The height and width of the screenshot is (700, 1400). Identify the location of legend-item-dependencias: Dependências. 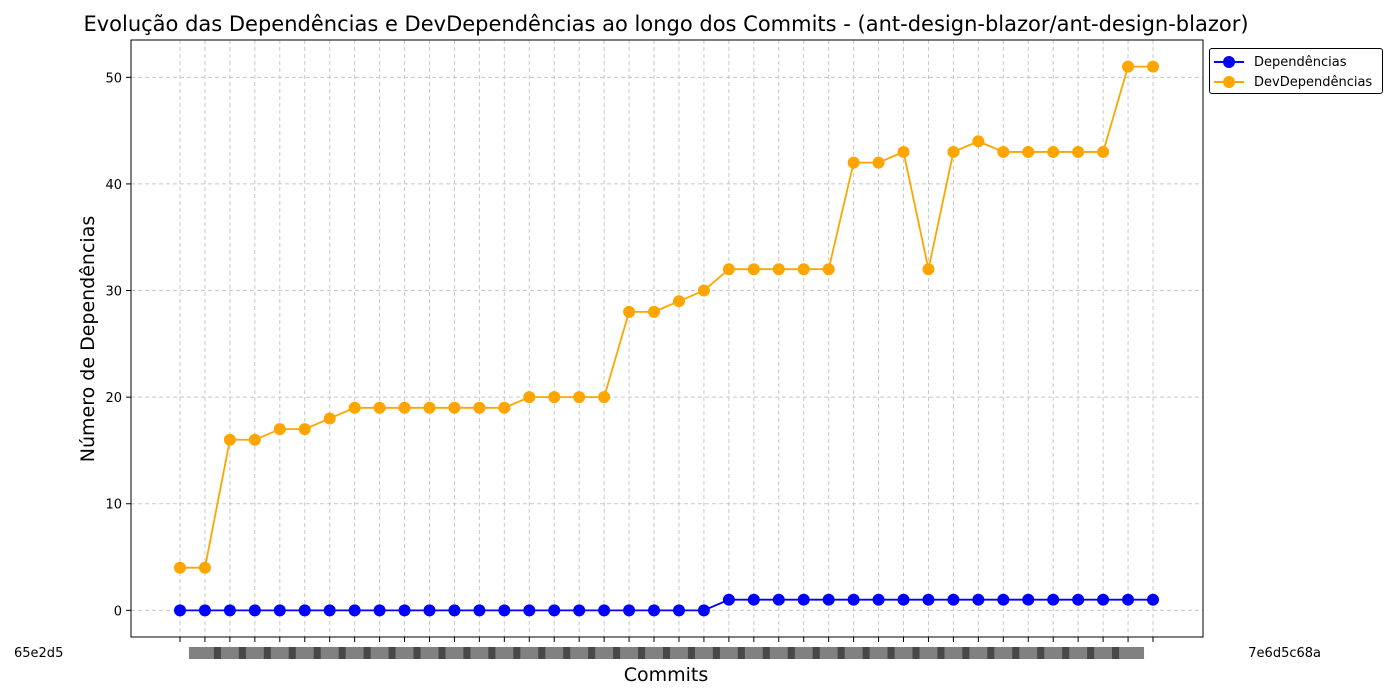
(1280, 62).